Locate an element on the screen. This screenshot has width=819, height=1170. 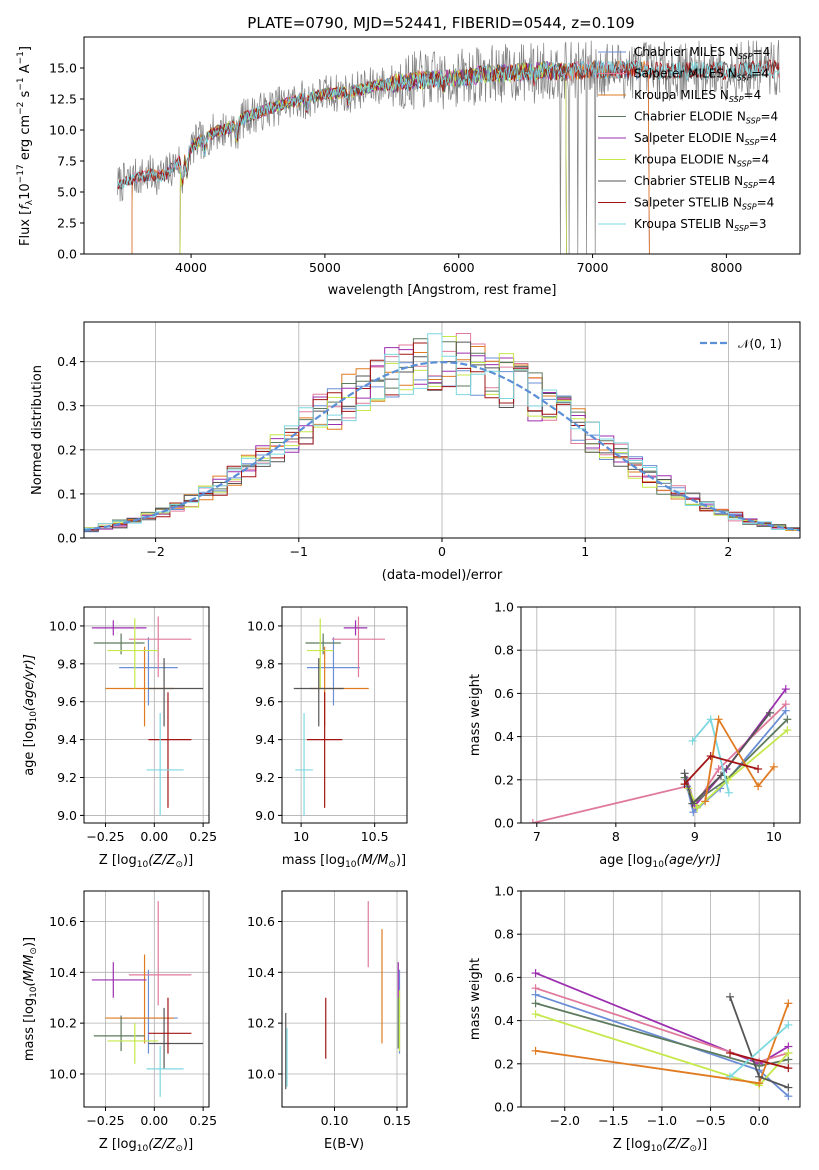
legend-label-kroupa-stelib: Kroupa STELIB NSSP=3 is located at coordinates (700, 225).